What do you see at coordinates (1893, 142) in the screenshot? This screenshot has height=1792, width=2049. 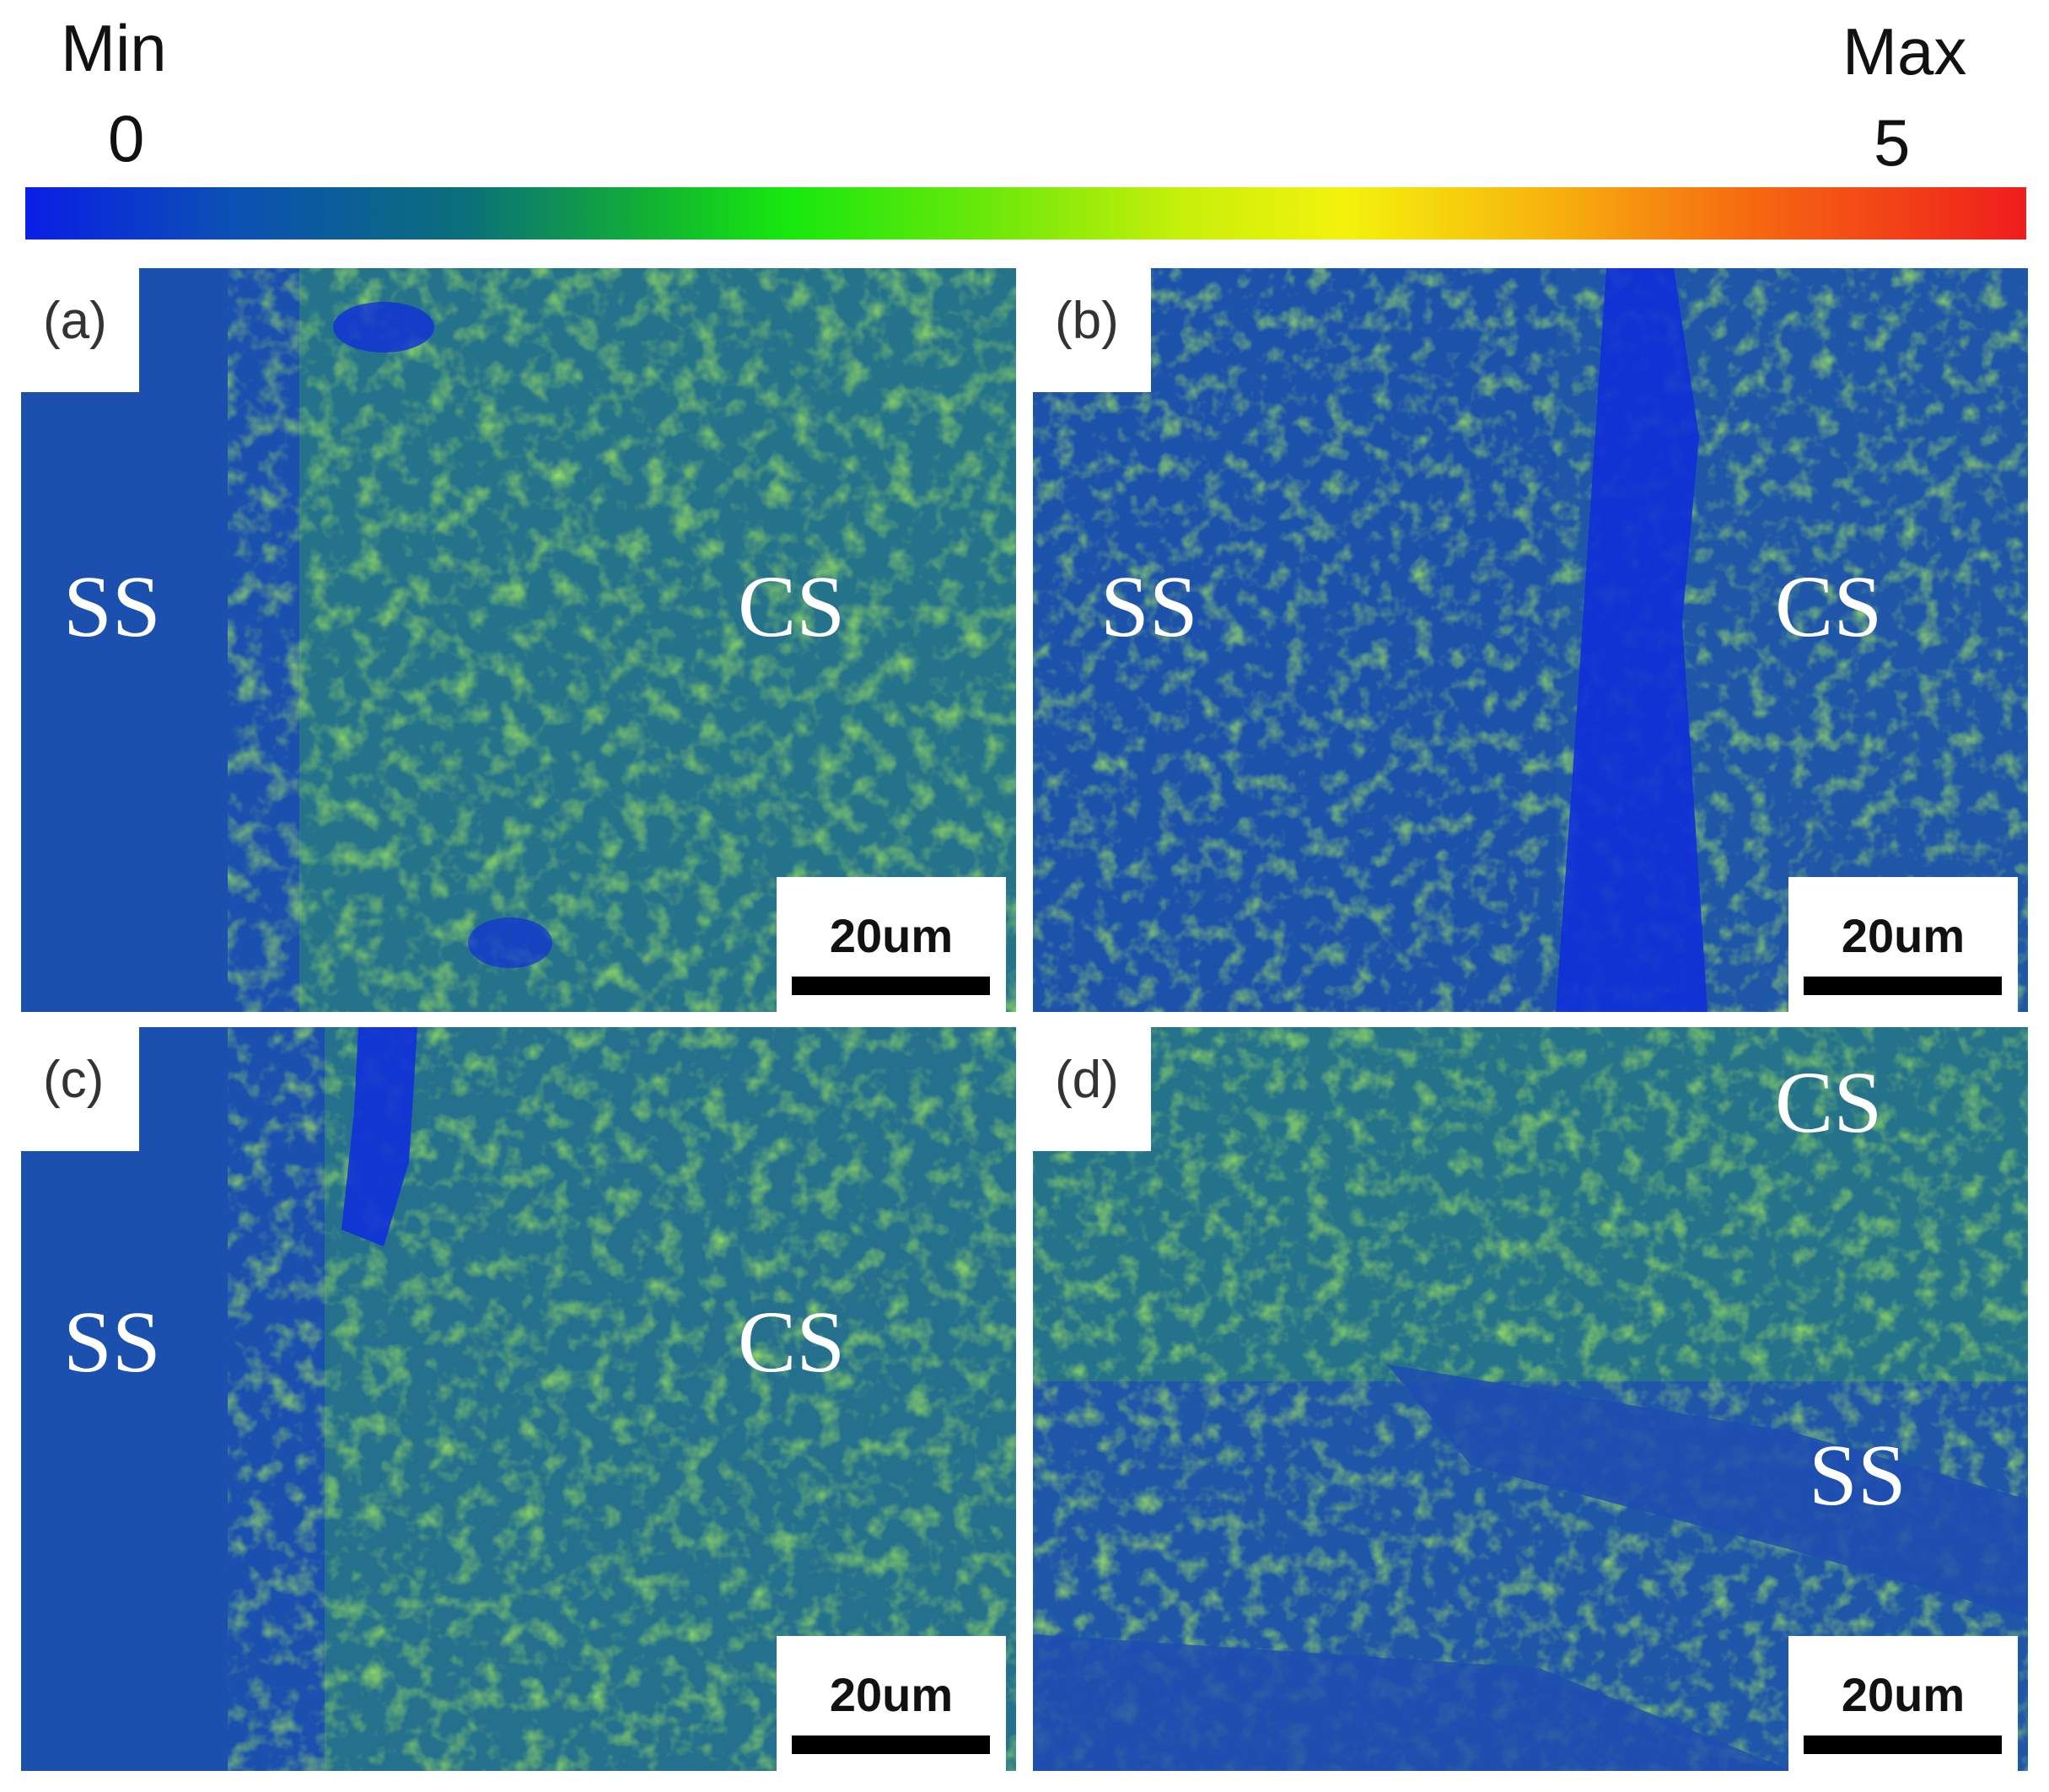 I see `colorbar-max-value: 5` at bounding box center [1893, 142].